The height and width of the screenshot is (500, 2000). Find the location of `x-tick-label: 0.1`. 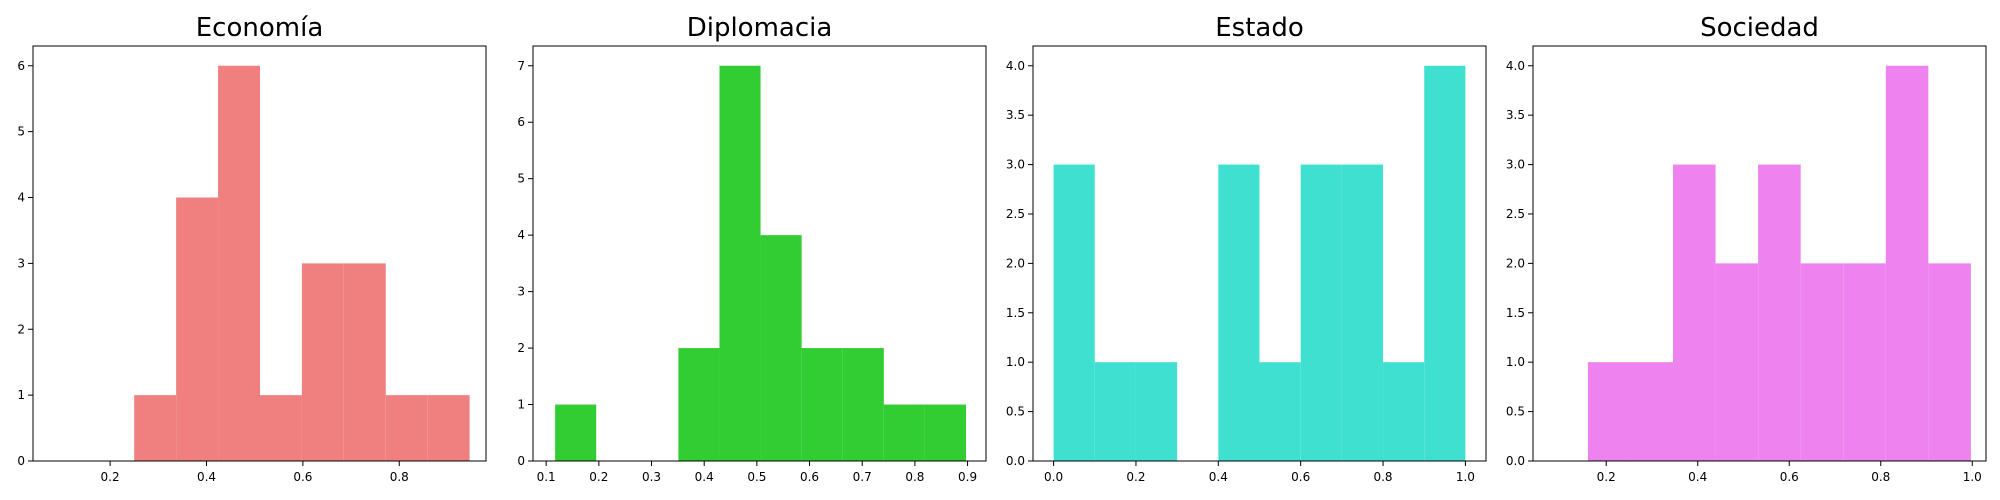

x-tick-label: 0.1 is located at coordinates (546, 477).